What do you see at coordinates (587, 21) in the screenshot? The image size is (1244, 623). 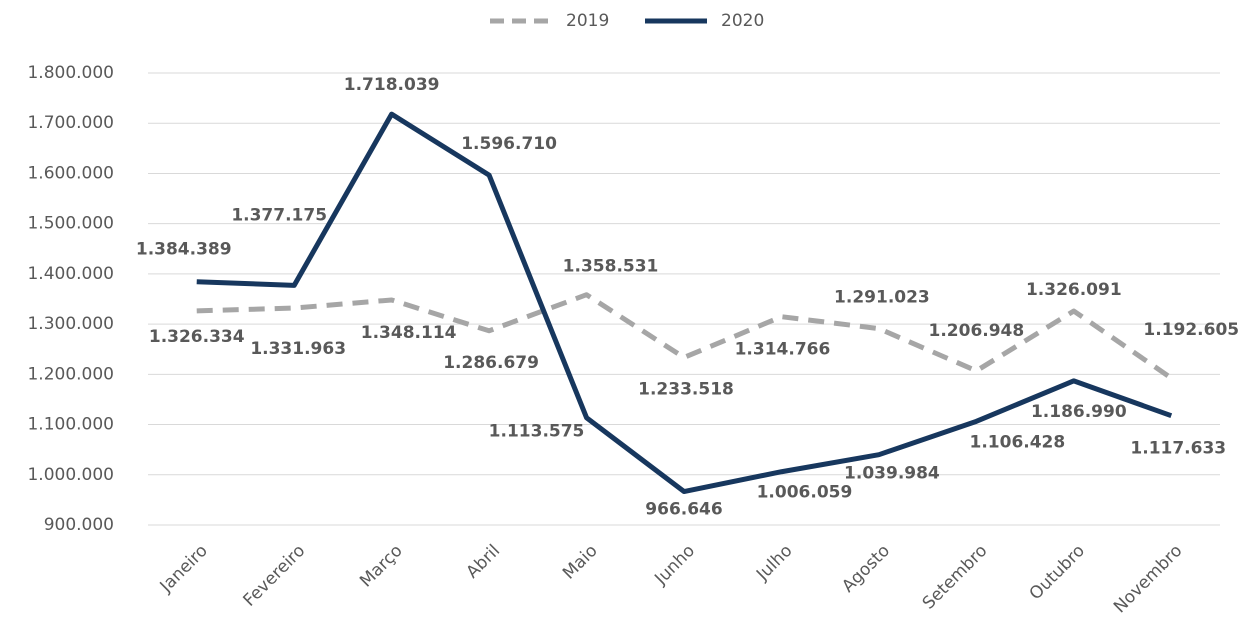 I see `legend-label: 2019` at bounding box center [587, 21].